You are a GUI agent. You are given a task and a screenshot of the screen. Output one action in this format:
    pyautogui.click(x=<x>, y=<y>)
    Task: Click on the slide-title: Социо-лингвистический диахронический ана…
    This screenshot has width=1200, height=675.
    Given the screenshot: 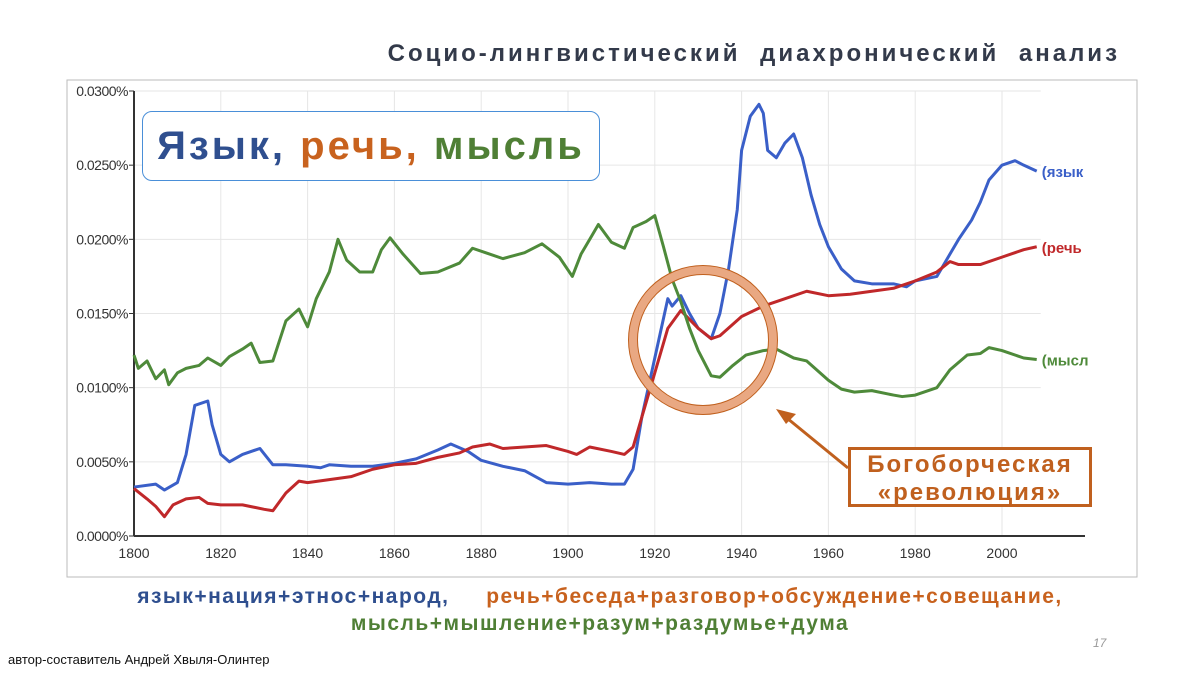 What is the action you would take?
    pyautogui.click(x=753, y=53)
    